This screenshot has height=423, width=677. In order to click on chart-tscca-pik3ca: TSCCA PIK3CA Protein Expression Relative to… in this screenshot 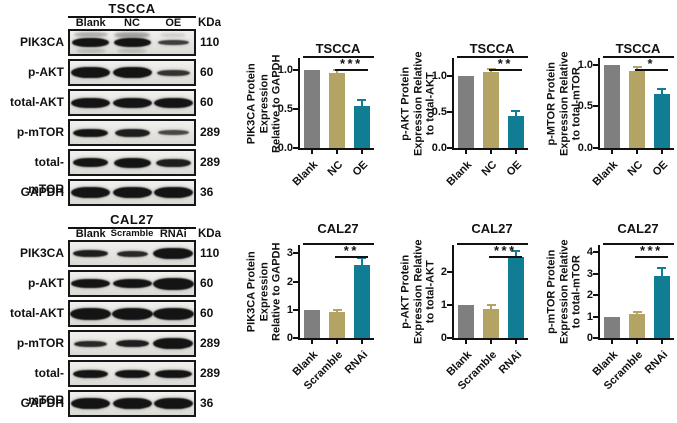, I will do `click(305, 105)`.